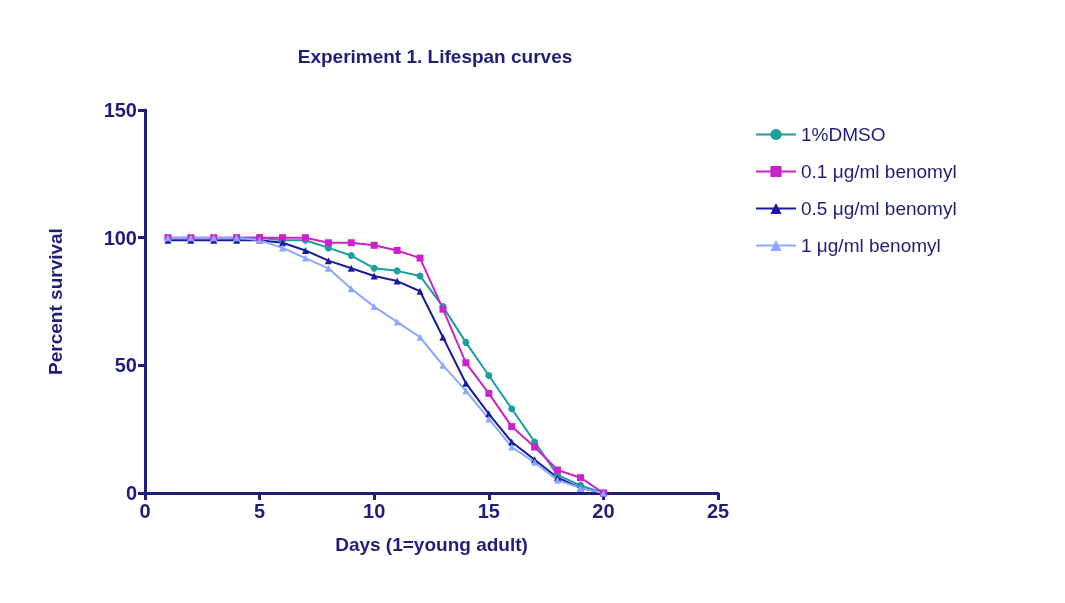 Image resolution: width=1065 pixels, height=603 pixels. What do you see at coordinates (374, 511) in the screenshot?
I see `x-tick-label: 10` at bounding box center [374, 511].